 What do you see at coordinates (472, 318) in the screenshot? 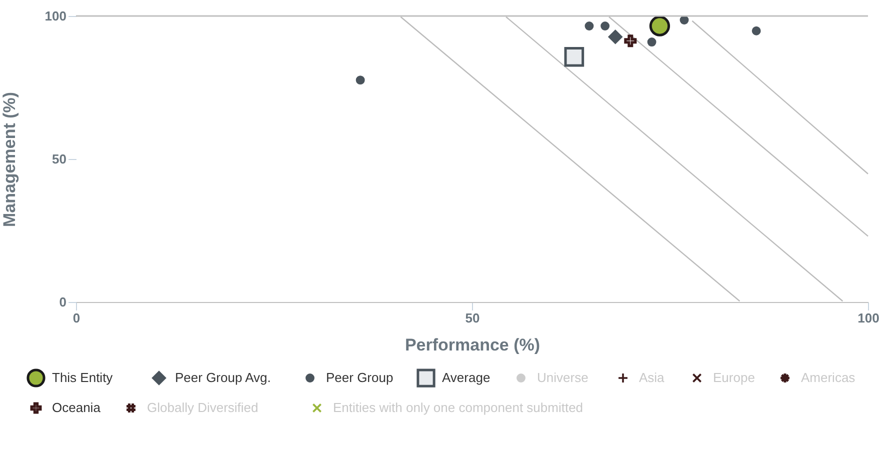
I see `x-tick-label: 50` at bounding box center [472, 318].